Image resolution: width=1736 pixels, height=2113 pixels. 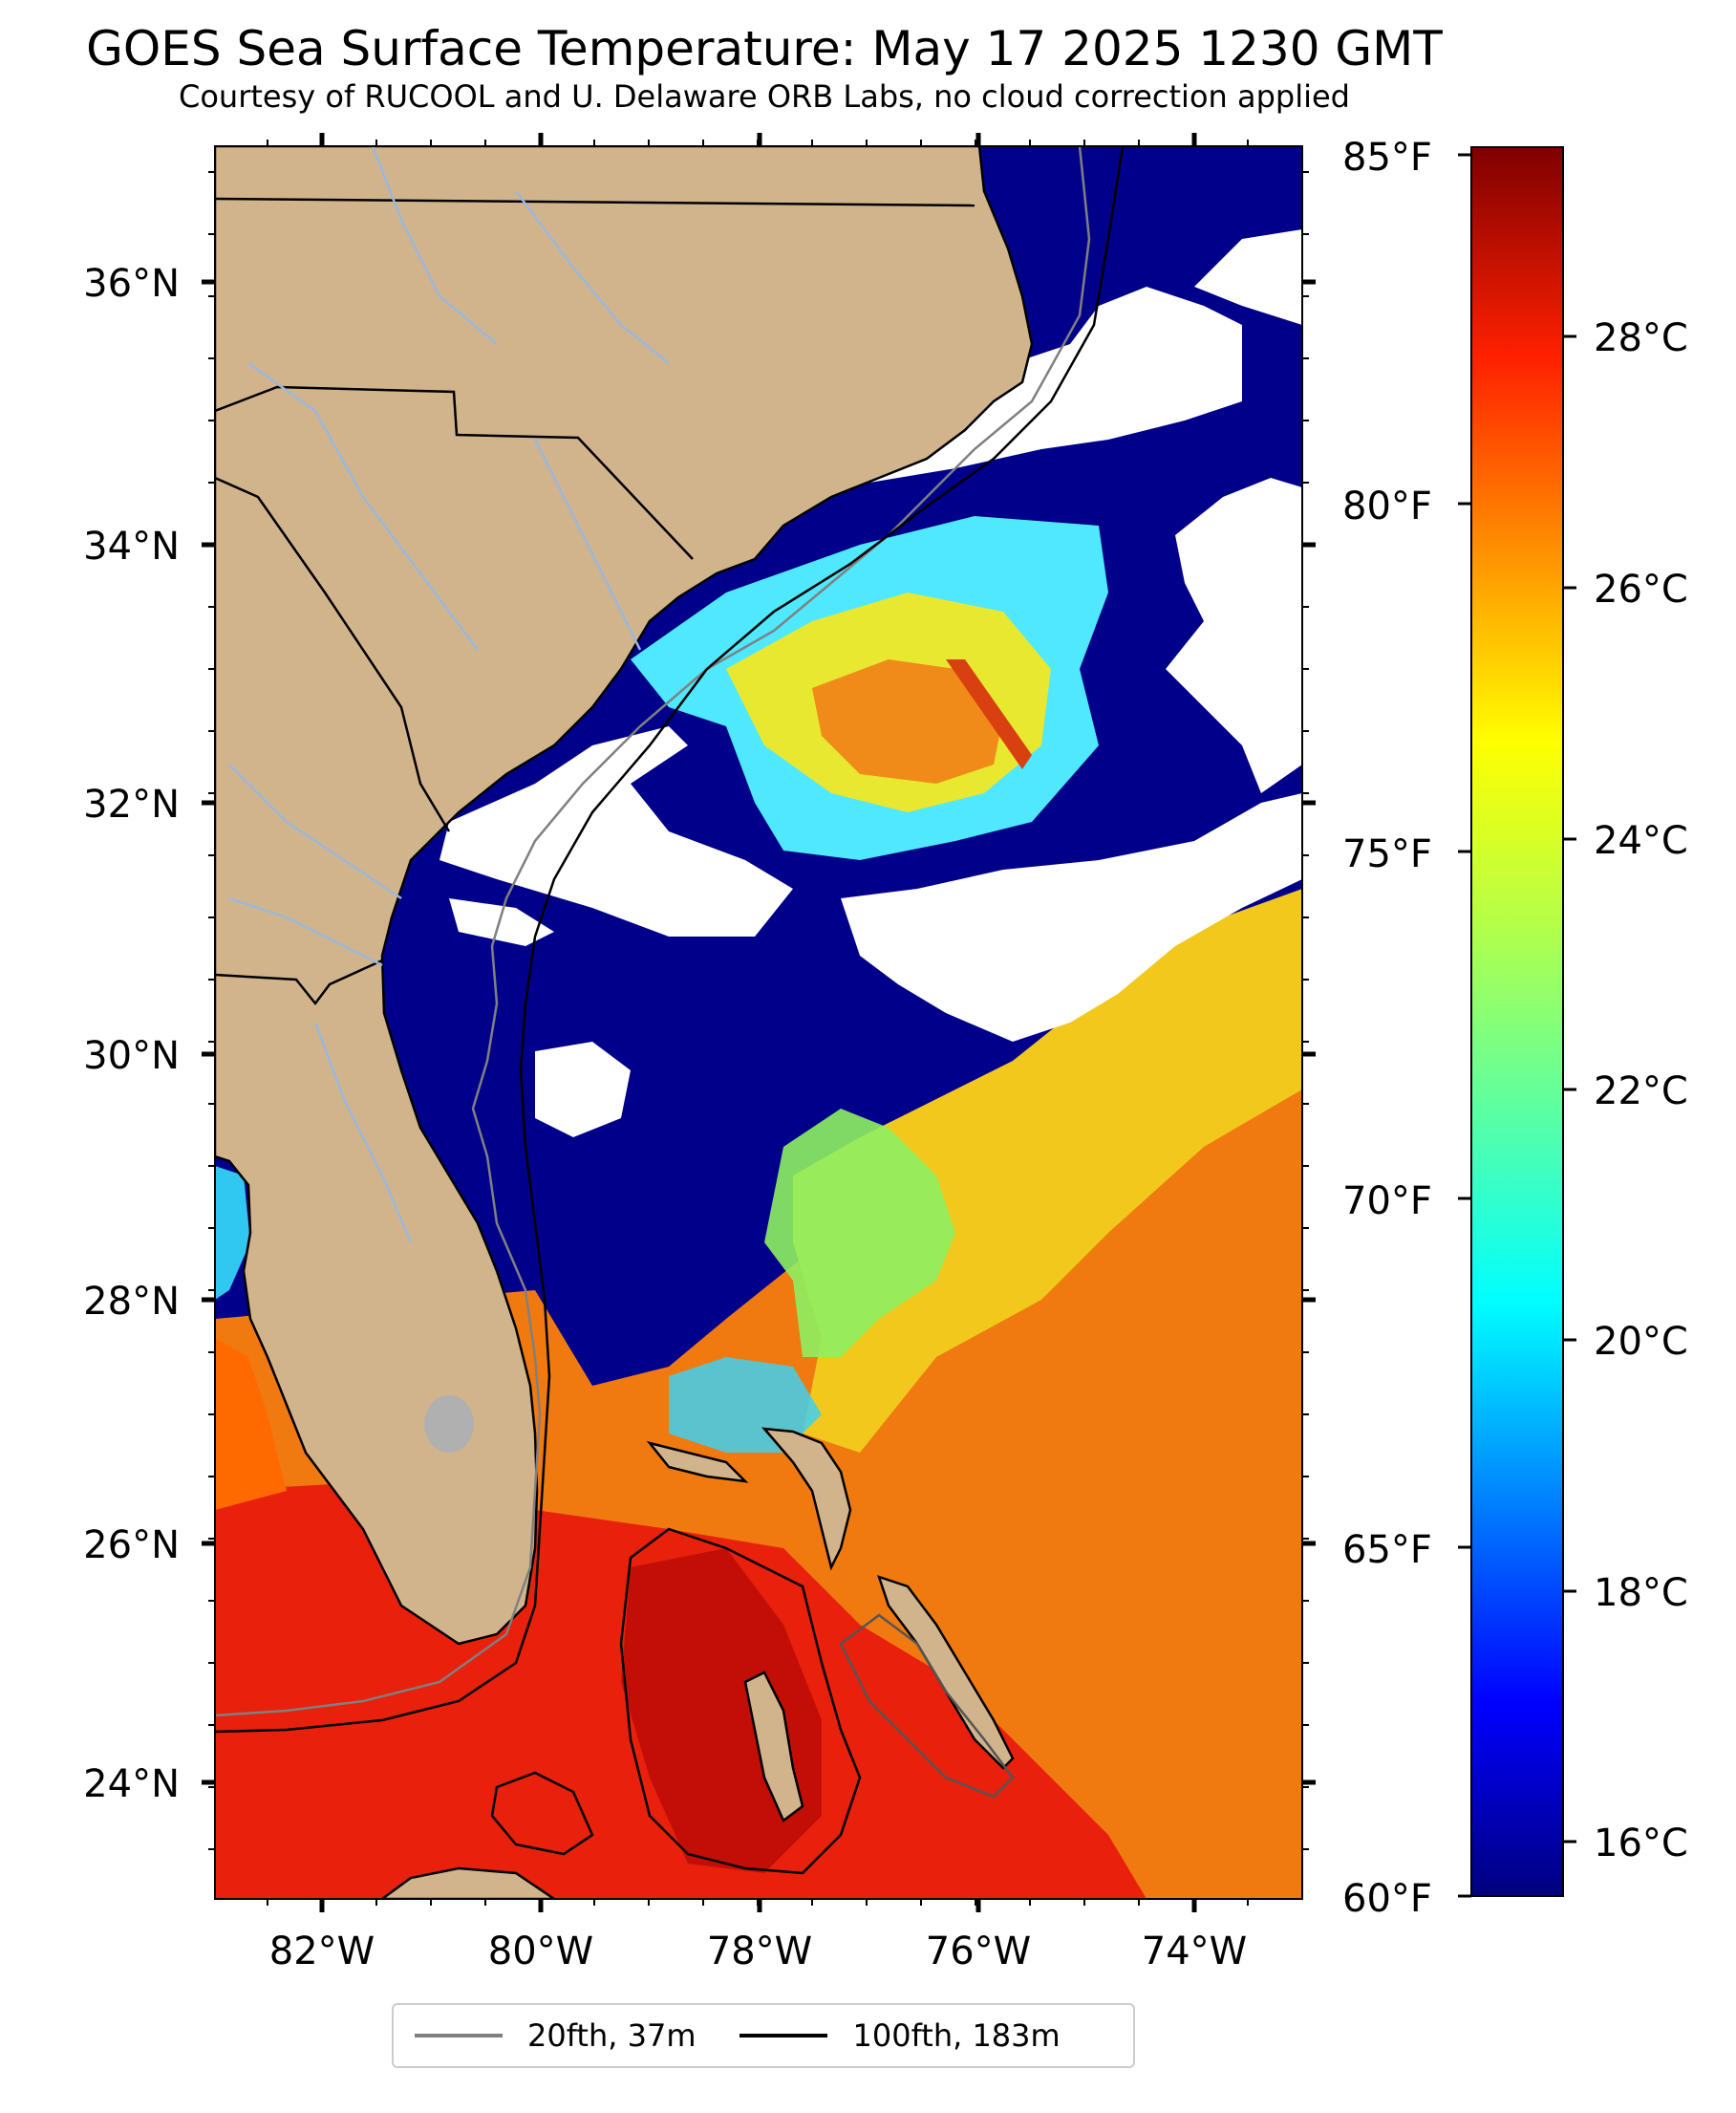 What do you see at coordinates (759, 1951) in the screenshot?
I see `lon-label-78w: 78°W` at bounding box center [759, 1951].